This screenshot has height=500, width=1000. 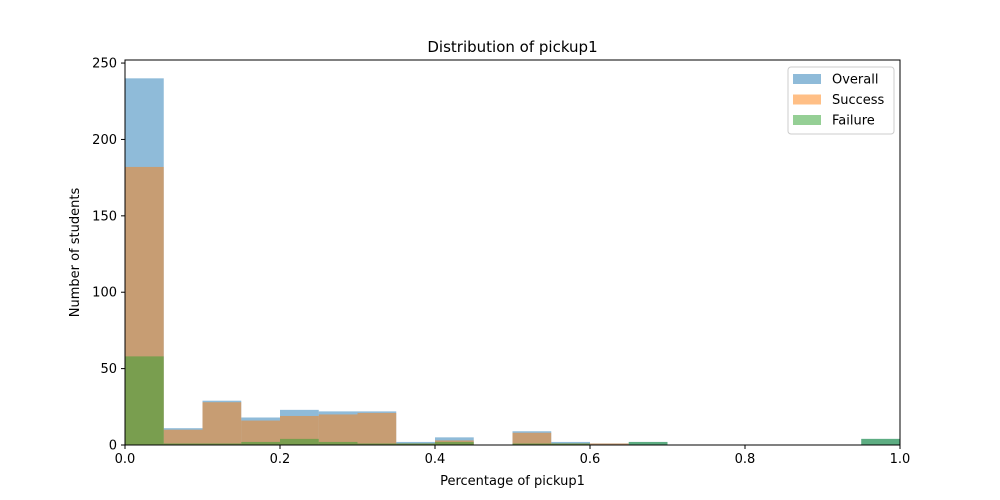 I want to click on x-axis-label: Percentage of pickup1, so click(x=512, y=481).